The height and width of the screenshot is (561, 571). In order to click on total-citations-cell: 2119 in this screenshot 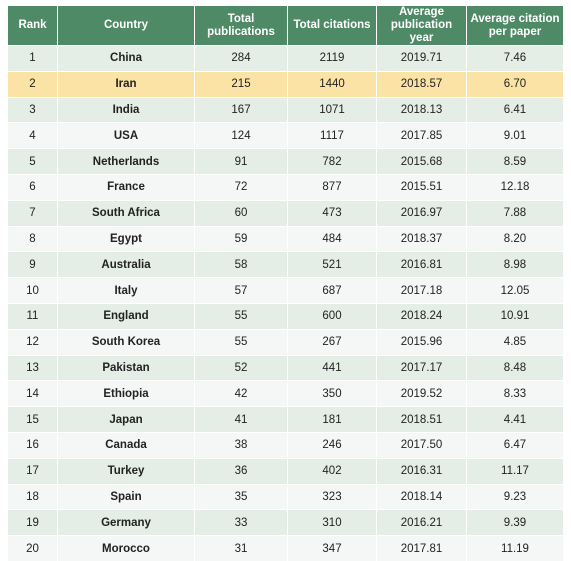, I will do `click(332, 58)`.